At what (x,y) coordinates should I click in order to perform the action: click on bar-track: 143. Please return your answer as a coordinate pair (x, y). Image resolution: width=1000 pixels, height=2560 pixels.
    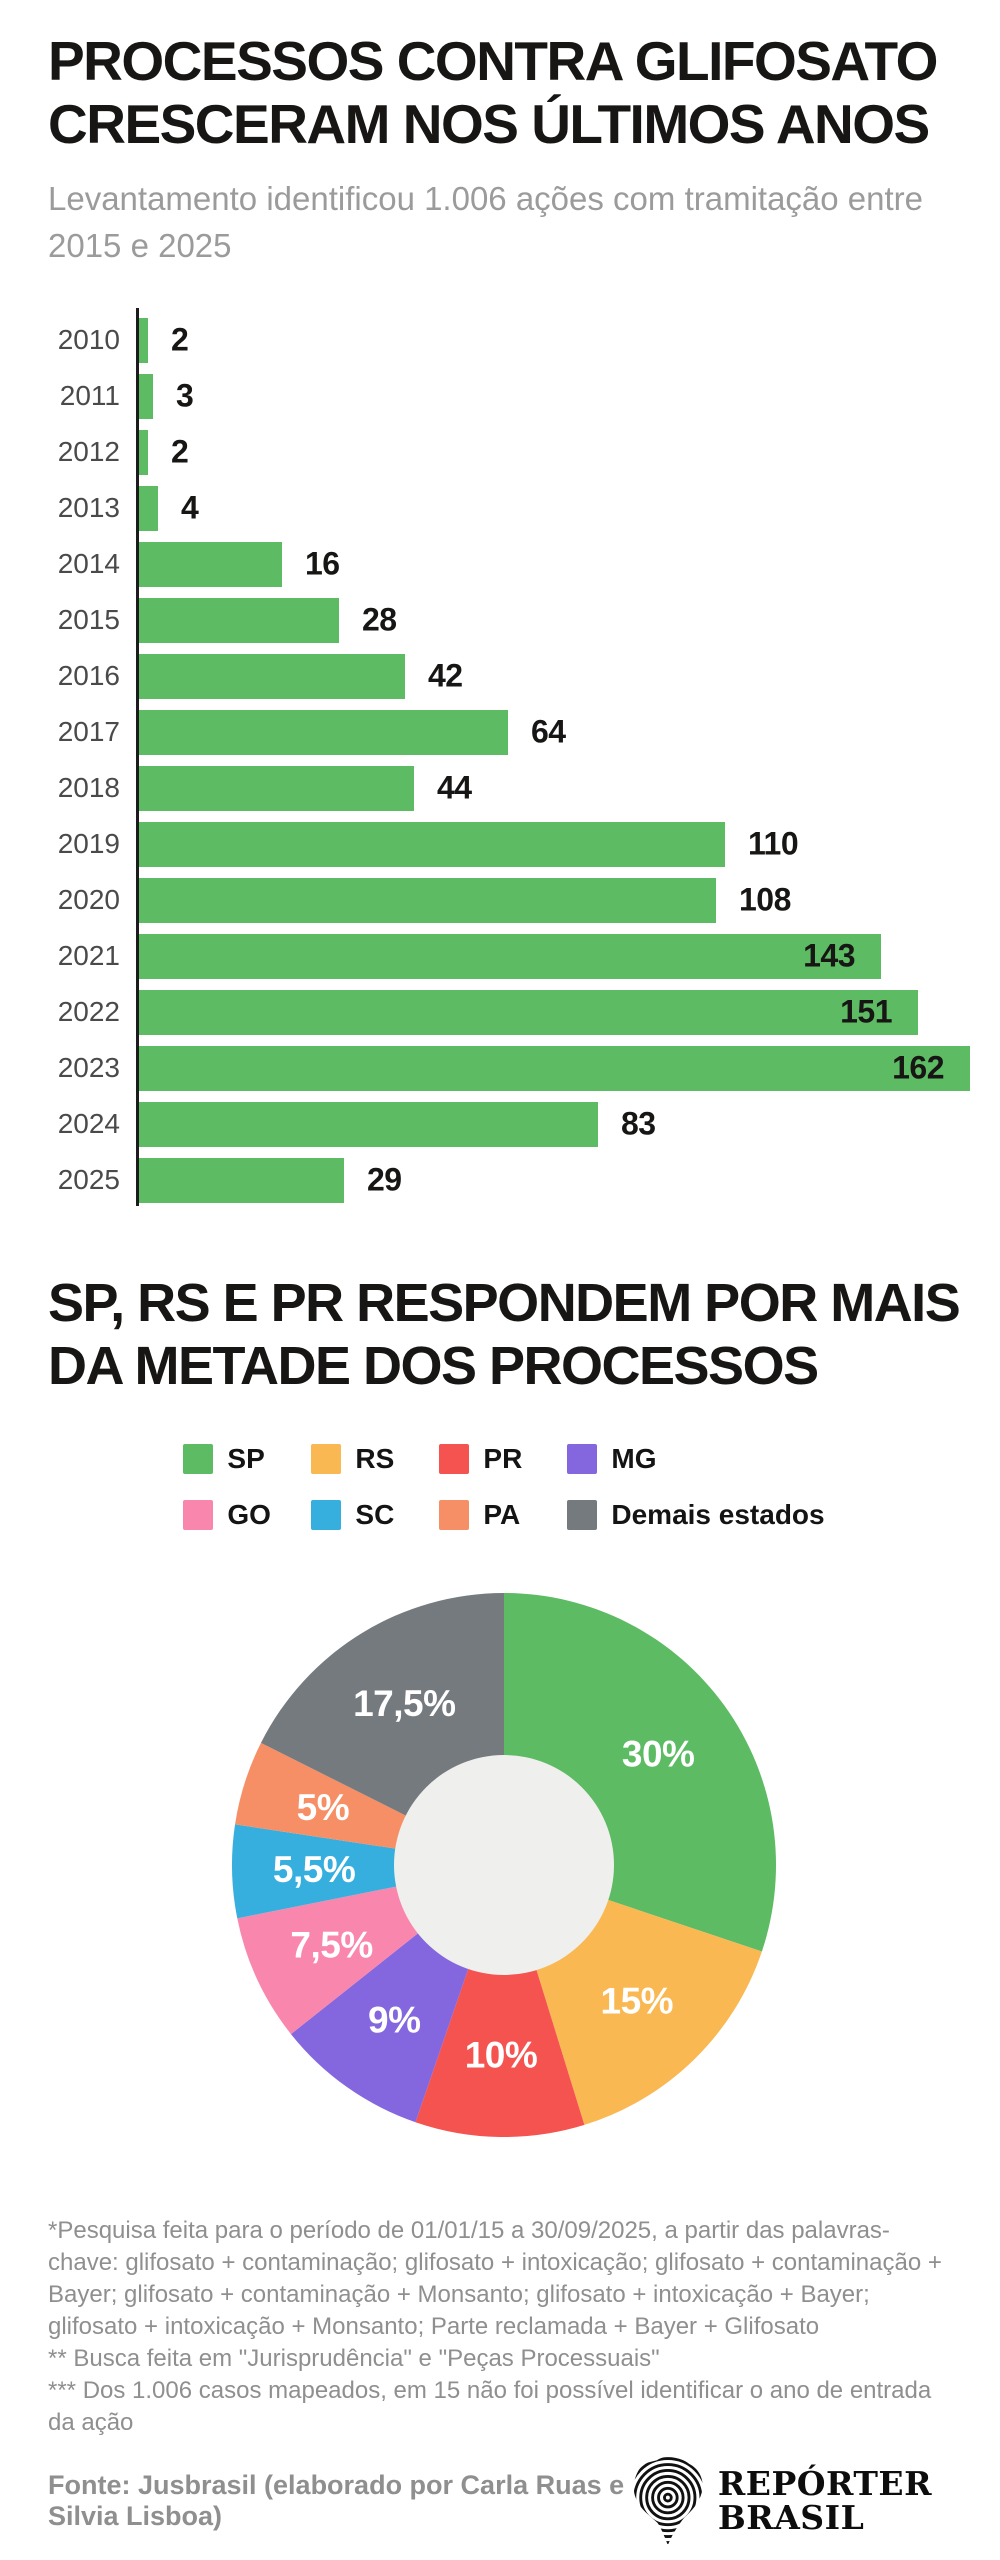
    Looking at the image, I should click on (549, 956).